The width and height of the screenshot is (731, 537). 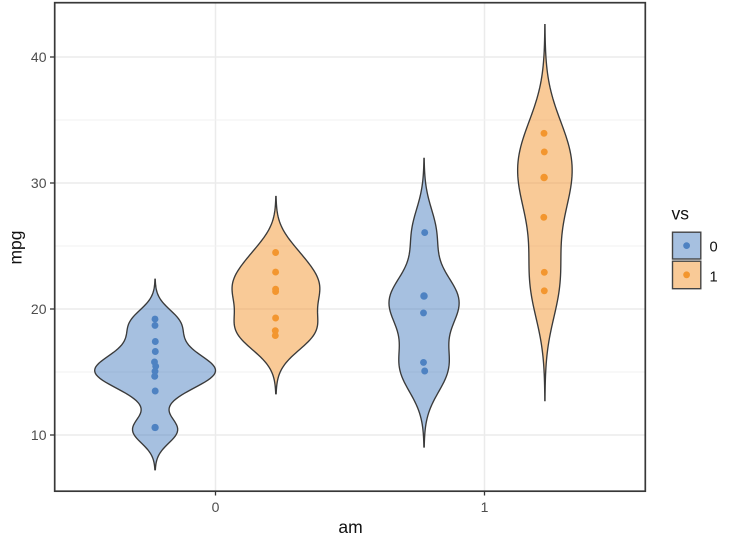 What do you see at coordinates (681, 214) in the screenshot?
I see `svg-text: vs` at bounding box center [681, 214].